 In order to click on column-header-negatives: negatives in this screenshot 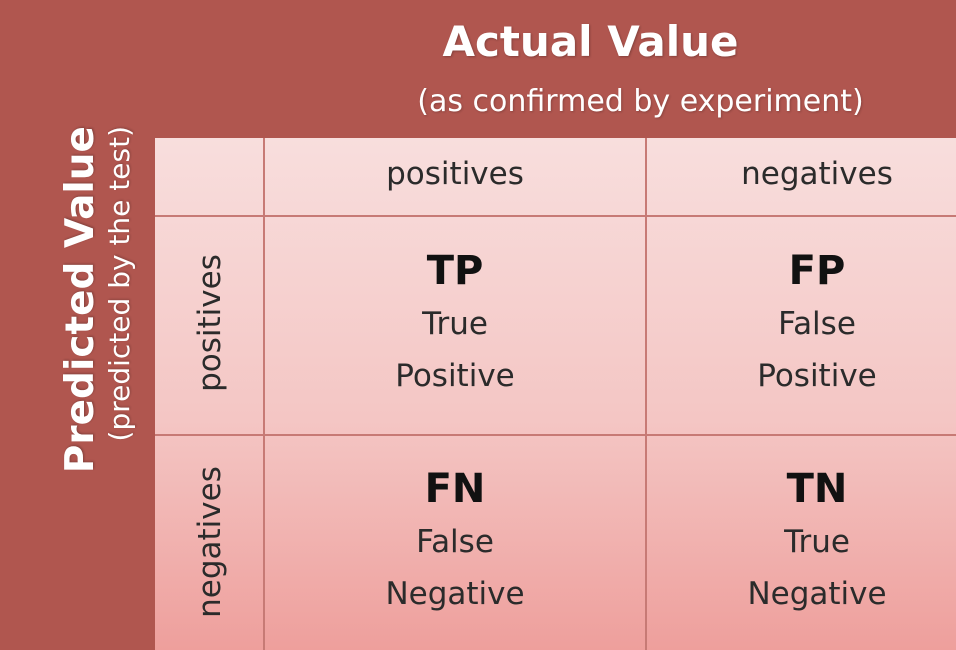, I will do `click(817, 174)`.